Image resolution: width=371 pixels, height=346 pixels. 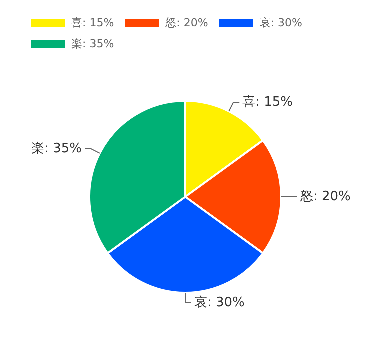 I want to click on legend-label: 喜: 15%, so click(x=93, y=23).